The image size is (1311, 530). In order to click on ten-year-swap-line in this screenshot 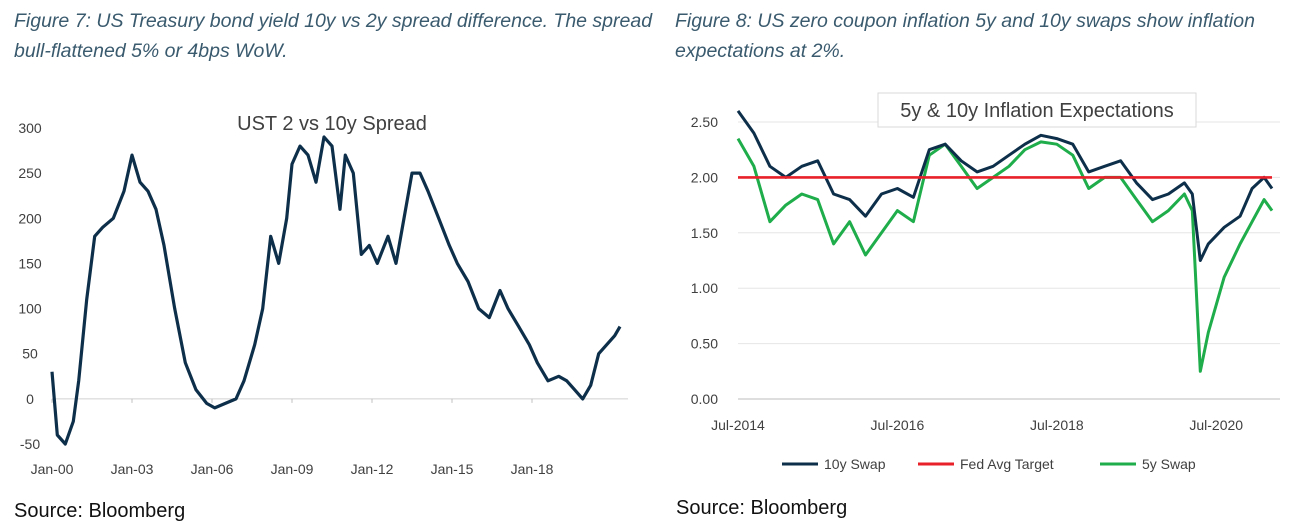, I will do `click(1005, 186)`.